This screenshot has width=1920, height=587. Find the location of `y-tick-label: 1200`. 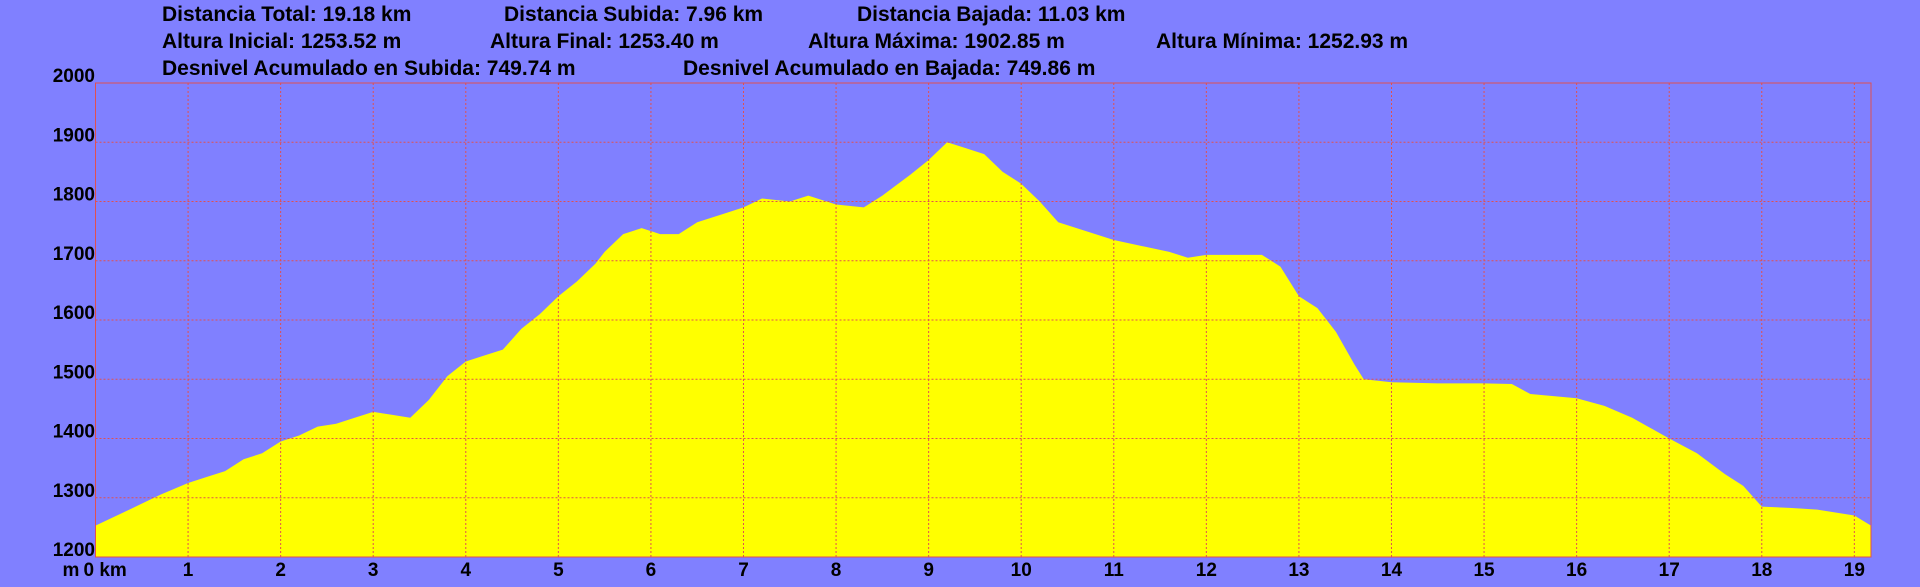

y-tick-label: 1200 is located at coordinates (74, 550).